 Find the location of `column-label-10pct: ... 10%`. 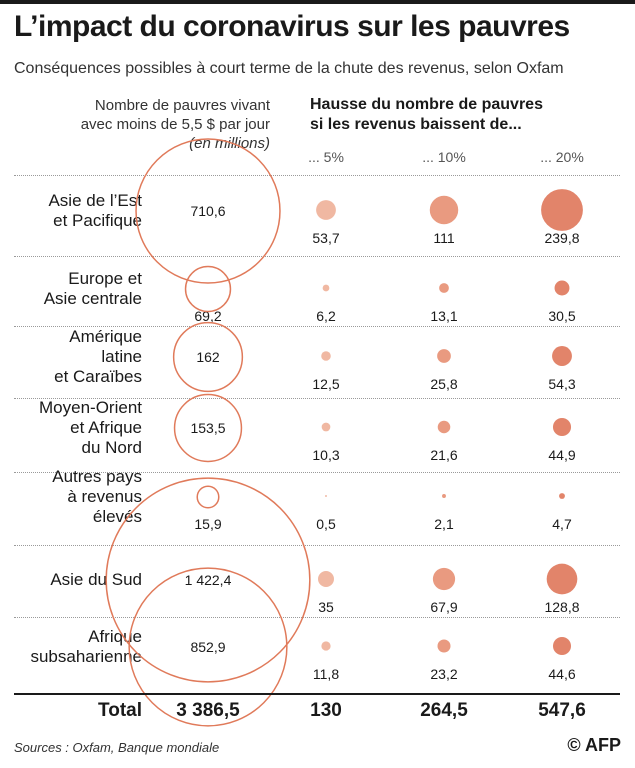

column-label-10pct: ... 10% is located at coordinates (444, 157).